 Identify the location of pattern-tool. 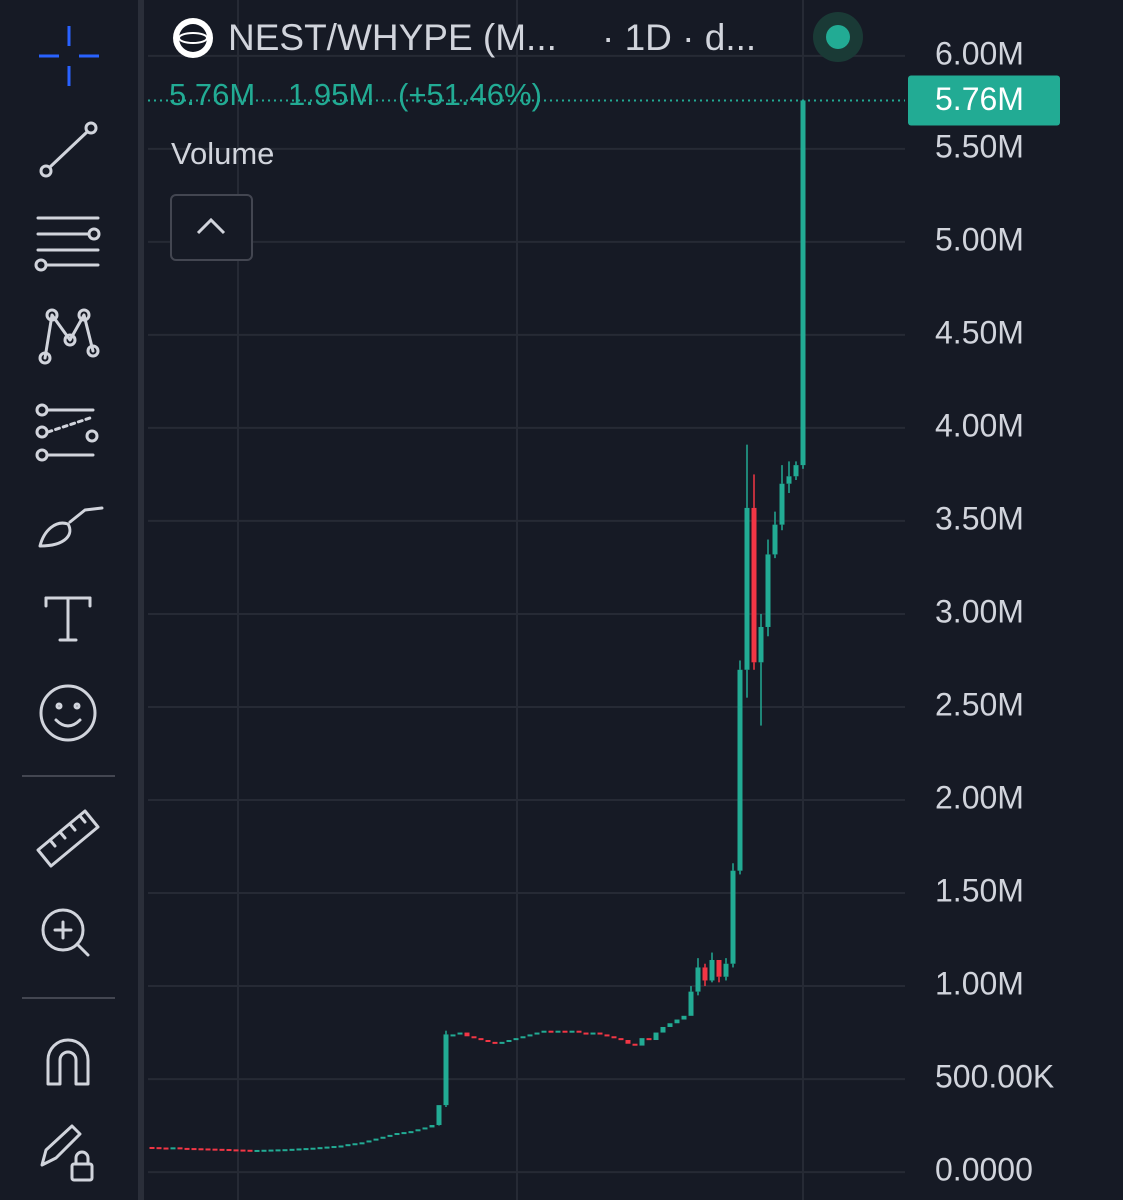
(69, 336).